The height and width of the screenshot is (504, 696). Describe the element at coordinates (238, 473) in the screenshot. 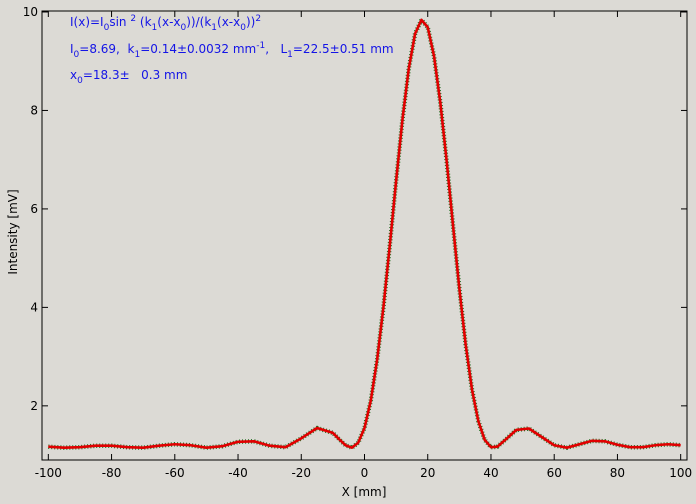

I see `x-tick-label: -40` at that location.